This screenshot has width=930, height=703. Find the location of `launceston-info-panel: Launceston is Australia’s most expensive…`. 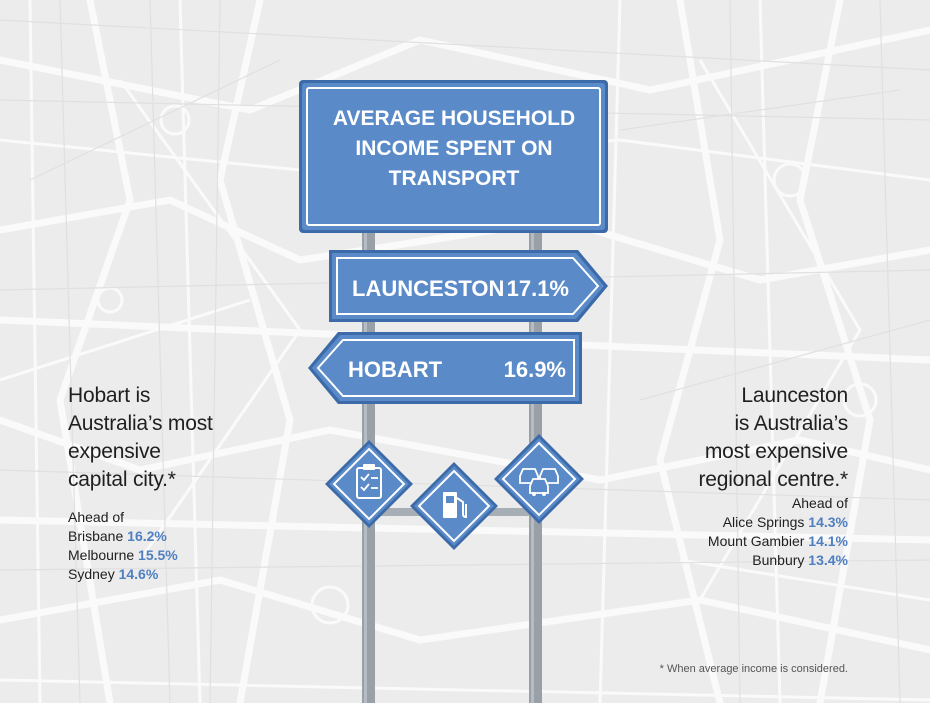

launceston-info-panel: Launceston is Australia’s most expensive… is located at coordinates (733, 476).